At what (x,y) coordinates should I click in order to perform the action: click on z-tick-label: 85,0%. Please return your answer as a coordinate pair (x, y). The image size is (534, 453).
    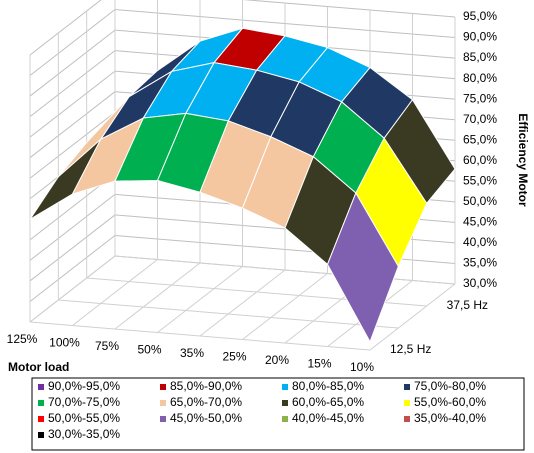
    Looking at the image, I should click on (480, 57).